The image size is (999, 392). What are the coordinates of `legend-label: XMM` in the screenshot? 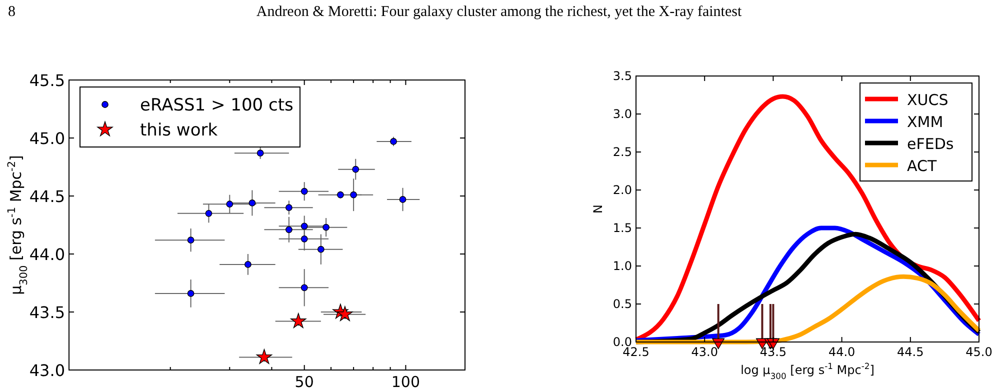 It's located at (925, 122).